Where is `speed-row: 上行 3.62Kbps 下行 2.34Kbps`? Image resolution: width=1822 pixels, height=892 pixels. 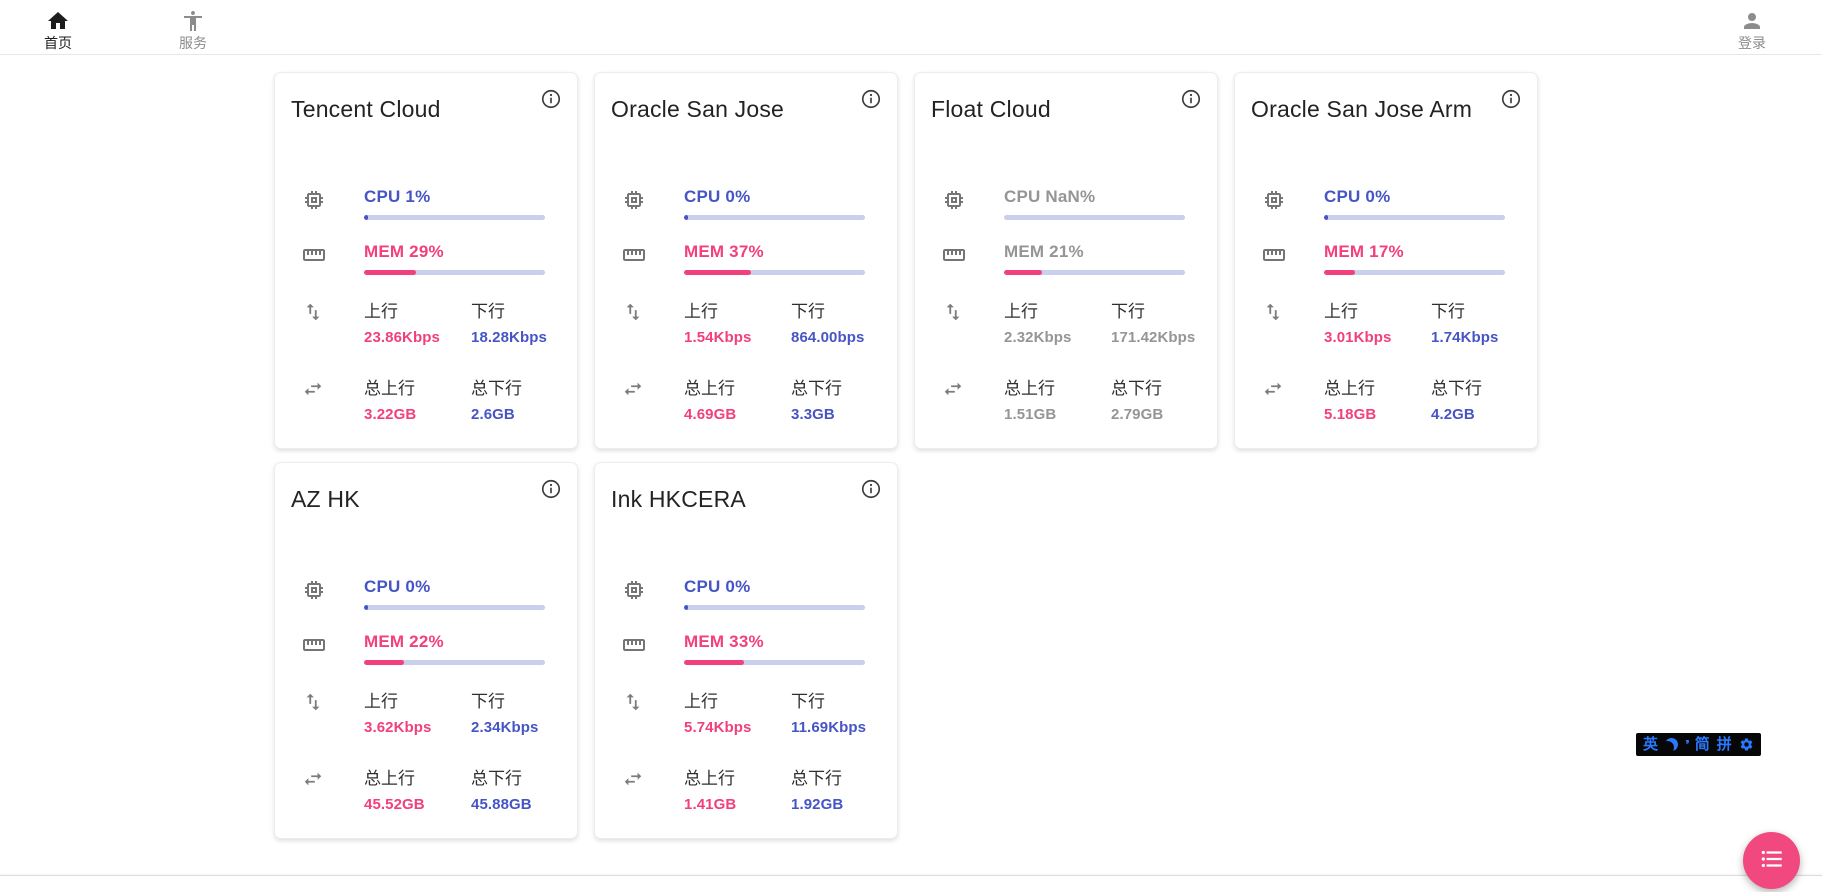 speed-row: 上行 3.62Kbps 下行 2.34Kbps is located at coordinates (426, 711).